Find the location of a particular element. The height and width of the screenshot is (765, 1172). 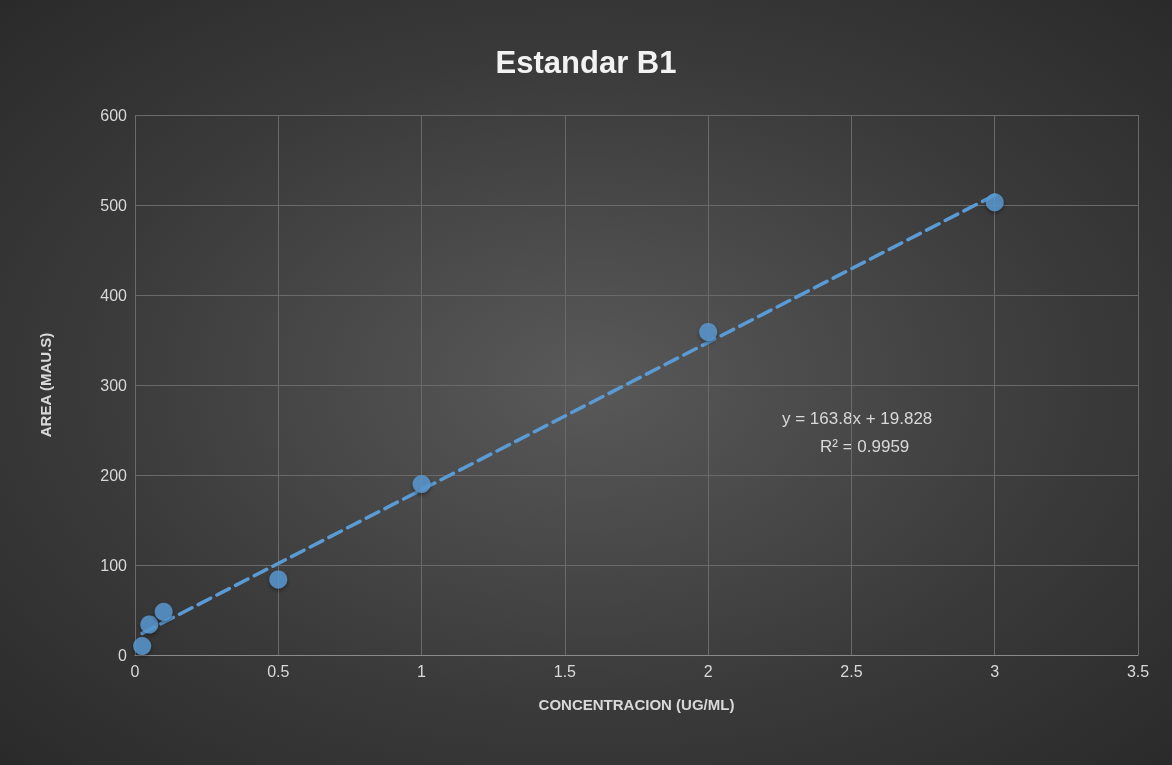

x-tick-label: 0.5 is located at coordinates (278, 671).